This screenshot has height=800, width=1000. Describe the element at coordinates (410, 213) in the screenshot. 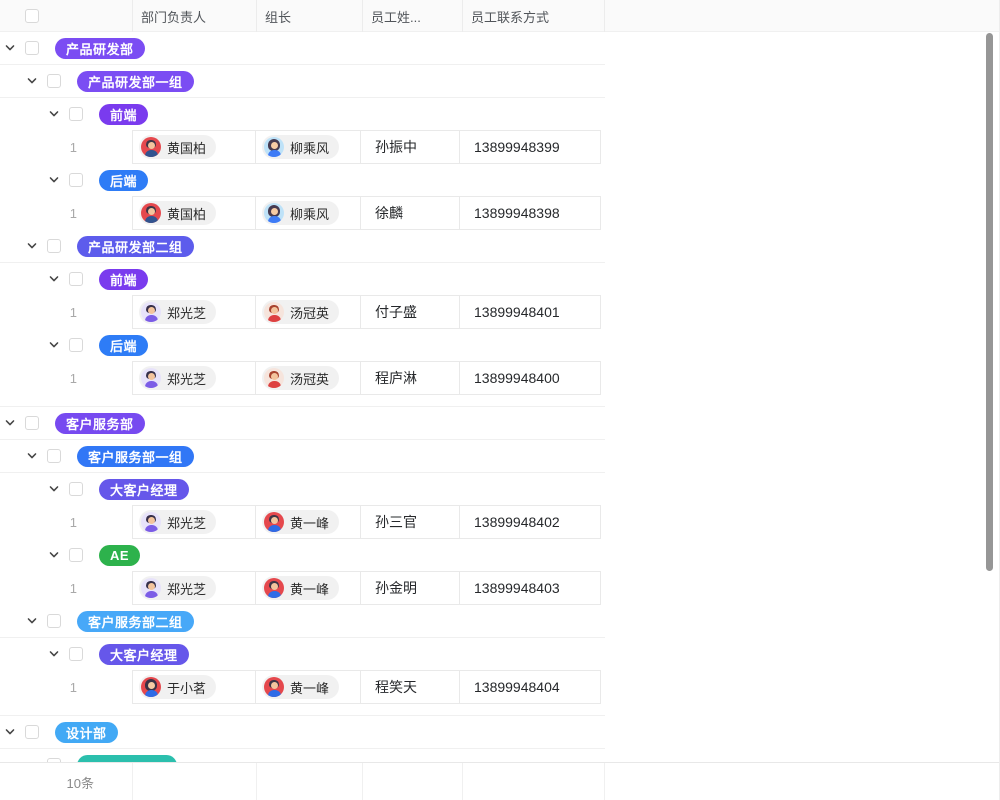

I see `employee-name-cell: 徐麟` at that location.